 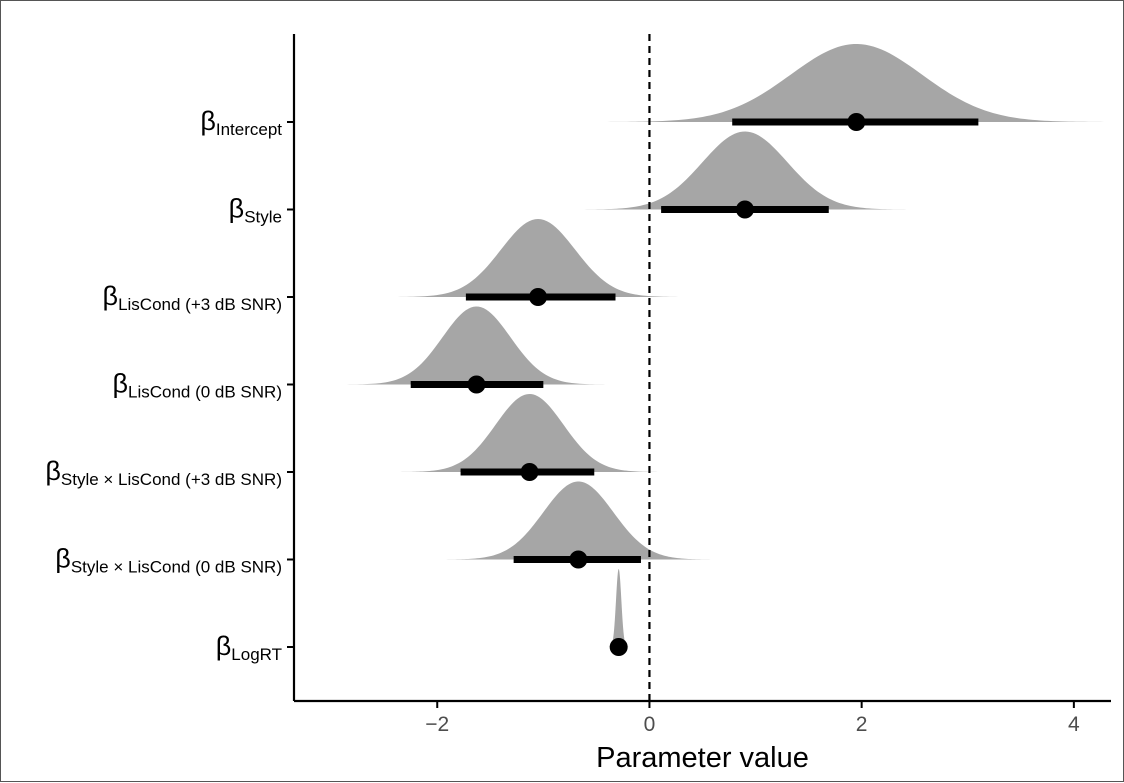 What do you see at coordinates (256, 654) in the screenshot?
I see `y-label-subscript: LogRT` at bounding box center [256, 654].